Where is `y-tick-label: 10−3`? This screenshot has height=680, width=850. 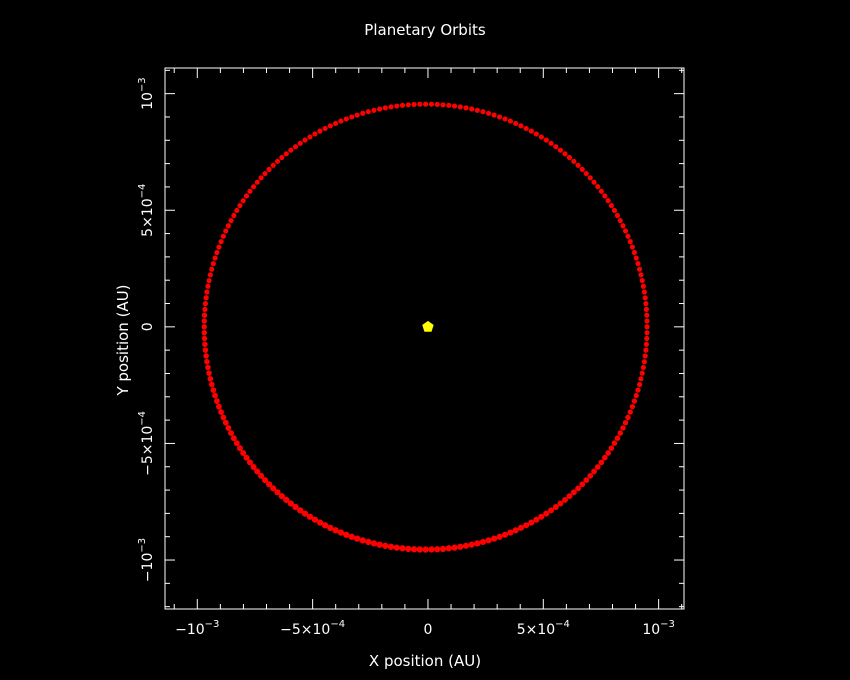
y-tick-label: 10−3 is located at coordinates (146, 93).